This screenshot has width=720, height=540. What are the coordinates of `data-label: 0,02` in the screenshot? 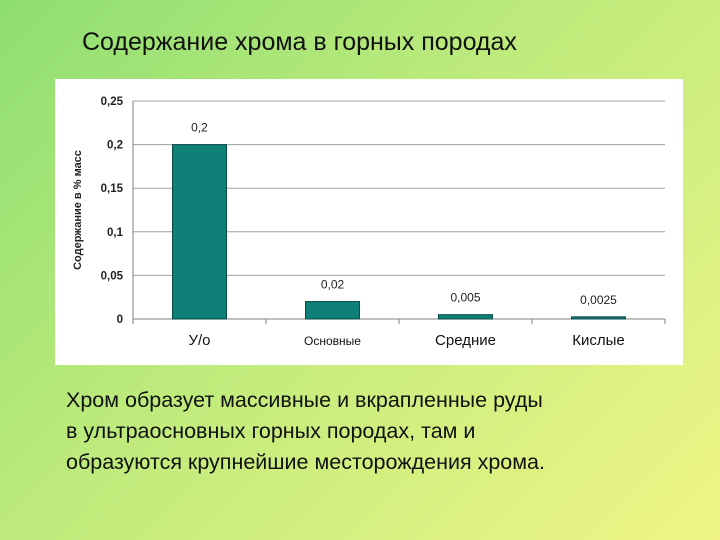 It's located at (333, 285).